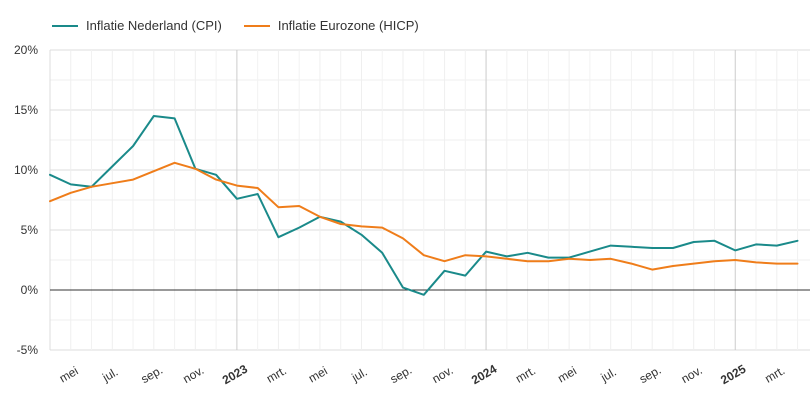  Describe the element at coordinates (30, 290) in the screenshot. I see `y-tick-label: 0%` at that location.